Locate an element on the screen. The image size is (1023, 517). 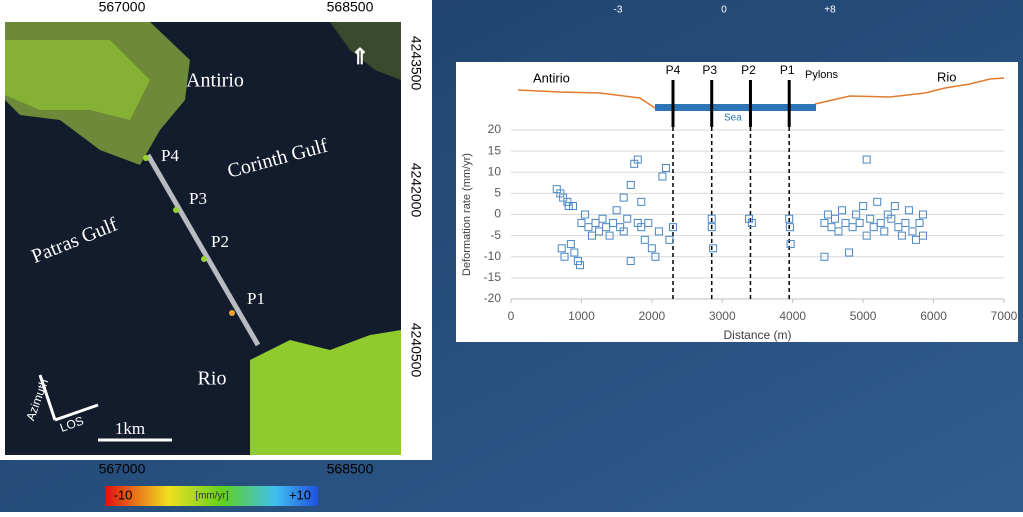
terrain-profile is located at coordinates (761, 93).